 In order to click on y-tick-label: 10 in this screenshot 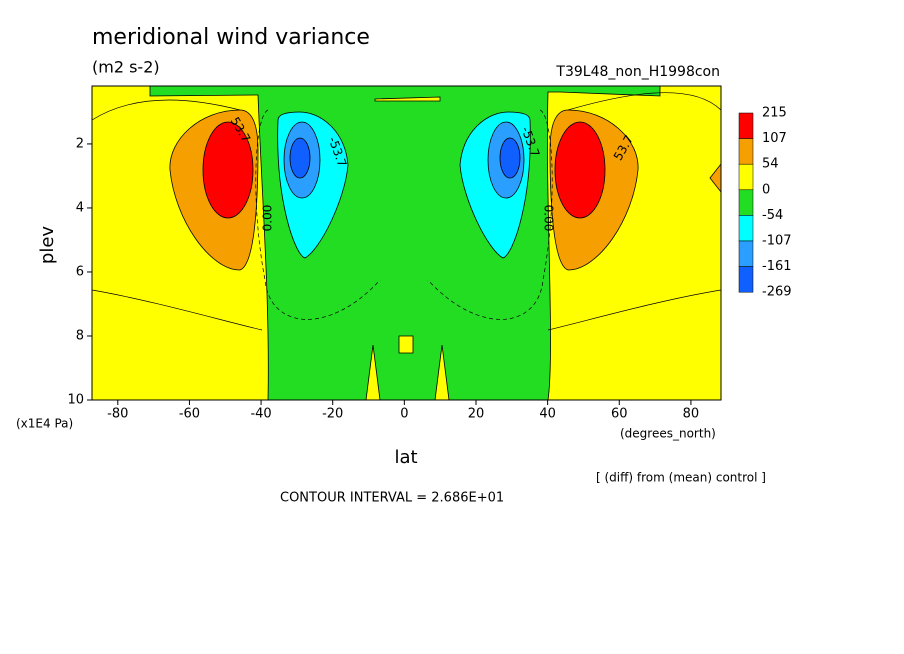, I will do `click(75, 400)`.